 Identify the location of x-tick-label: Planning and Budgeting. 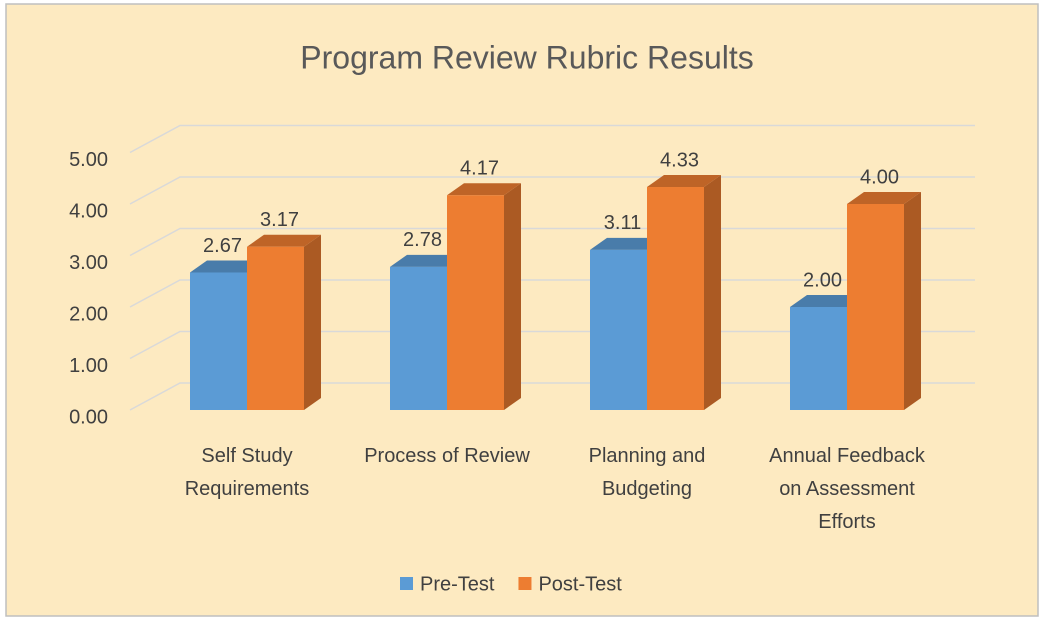
(647, 472).